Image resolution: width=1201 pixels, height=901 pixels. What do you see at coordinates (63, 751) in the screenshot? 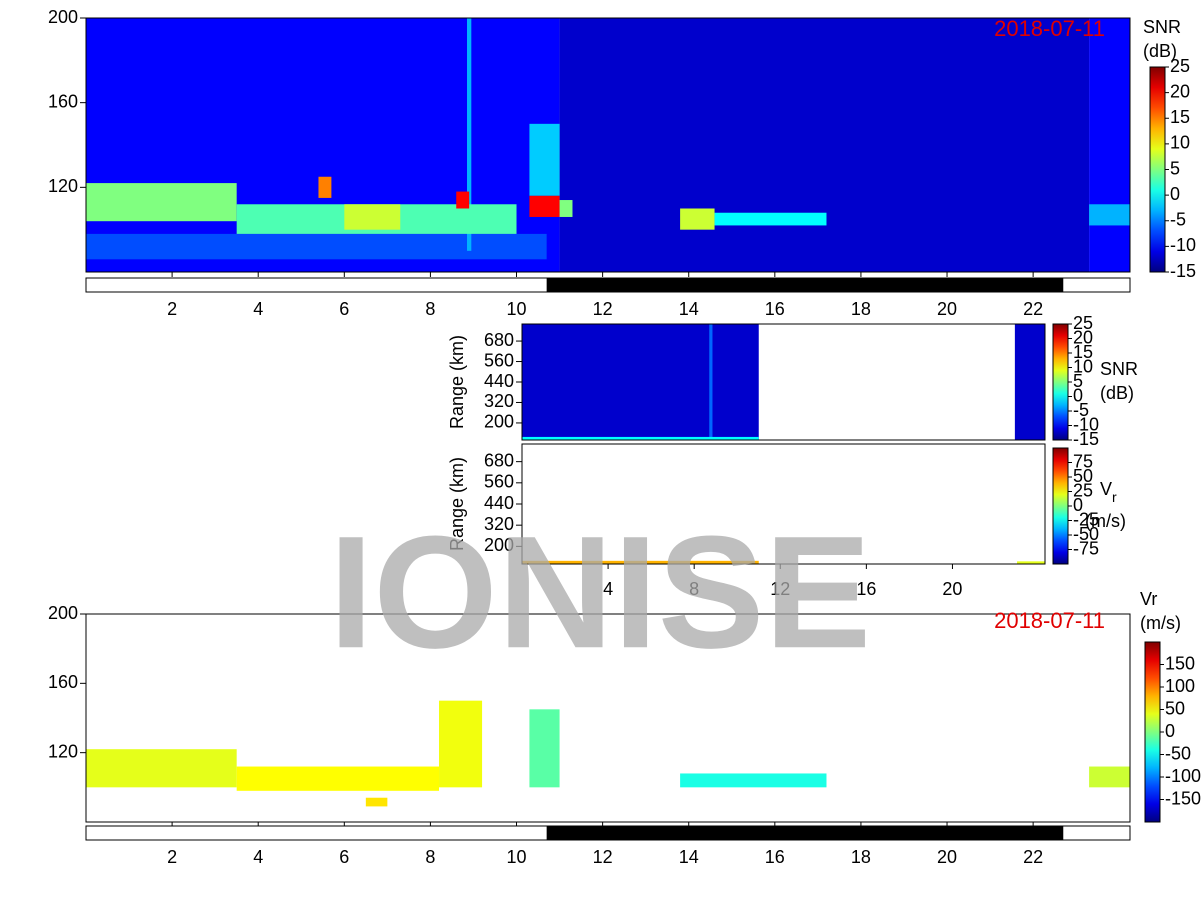
I see `y-tick-label: 120` at bounding box center [63, 751].